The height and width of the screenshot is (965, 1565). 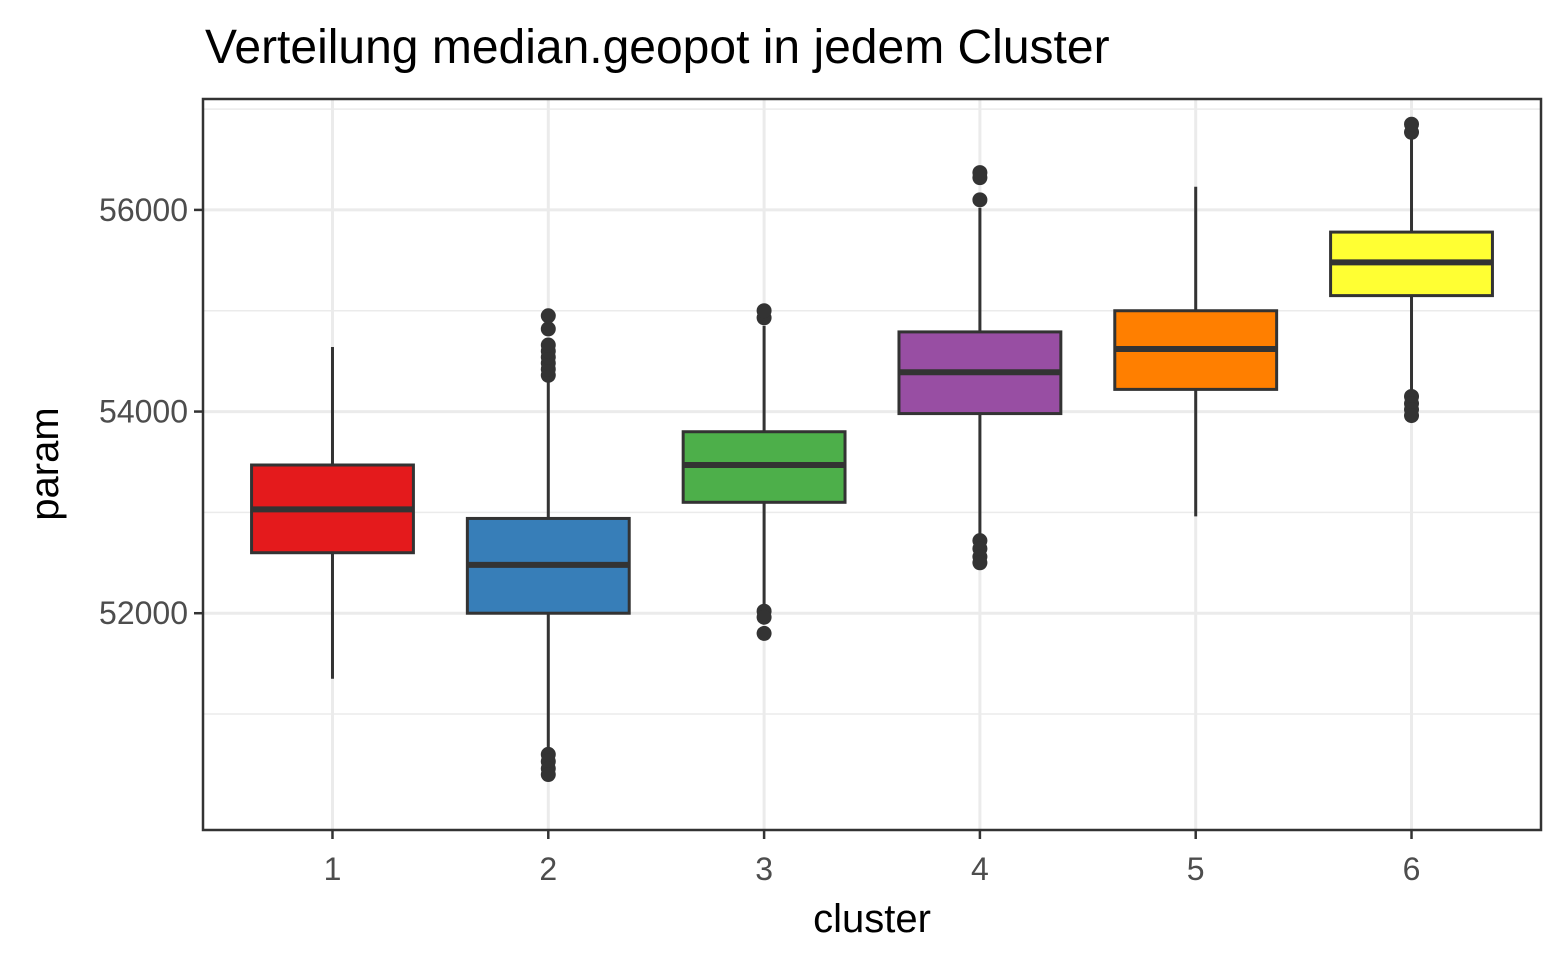 I want to click on y-tick-label: 52000, so click(x=143, y=613).